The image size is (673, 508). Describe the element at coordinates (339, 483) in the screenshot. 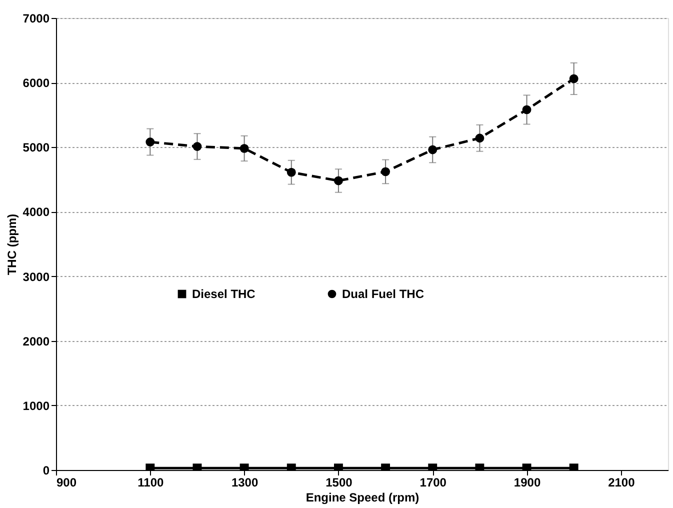

I see `x-tick-label: 1500` at that location.